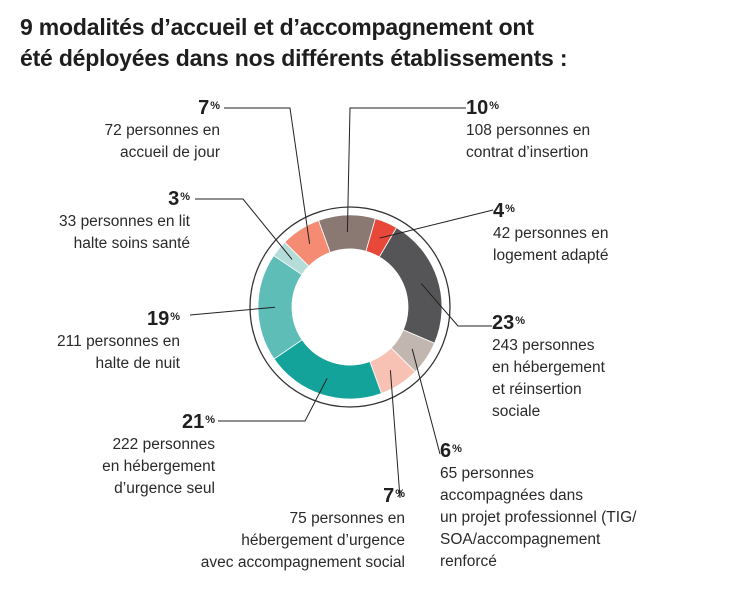 This screenshot has width=750, height=605. What do you see at coordinates (520, 539) in the screenshot?
I see `slice-description-line: SOA/accompagnement` at bounding box center [520, 539].